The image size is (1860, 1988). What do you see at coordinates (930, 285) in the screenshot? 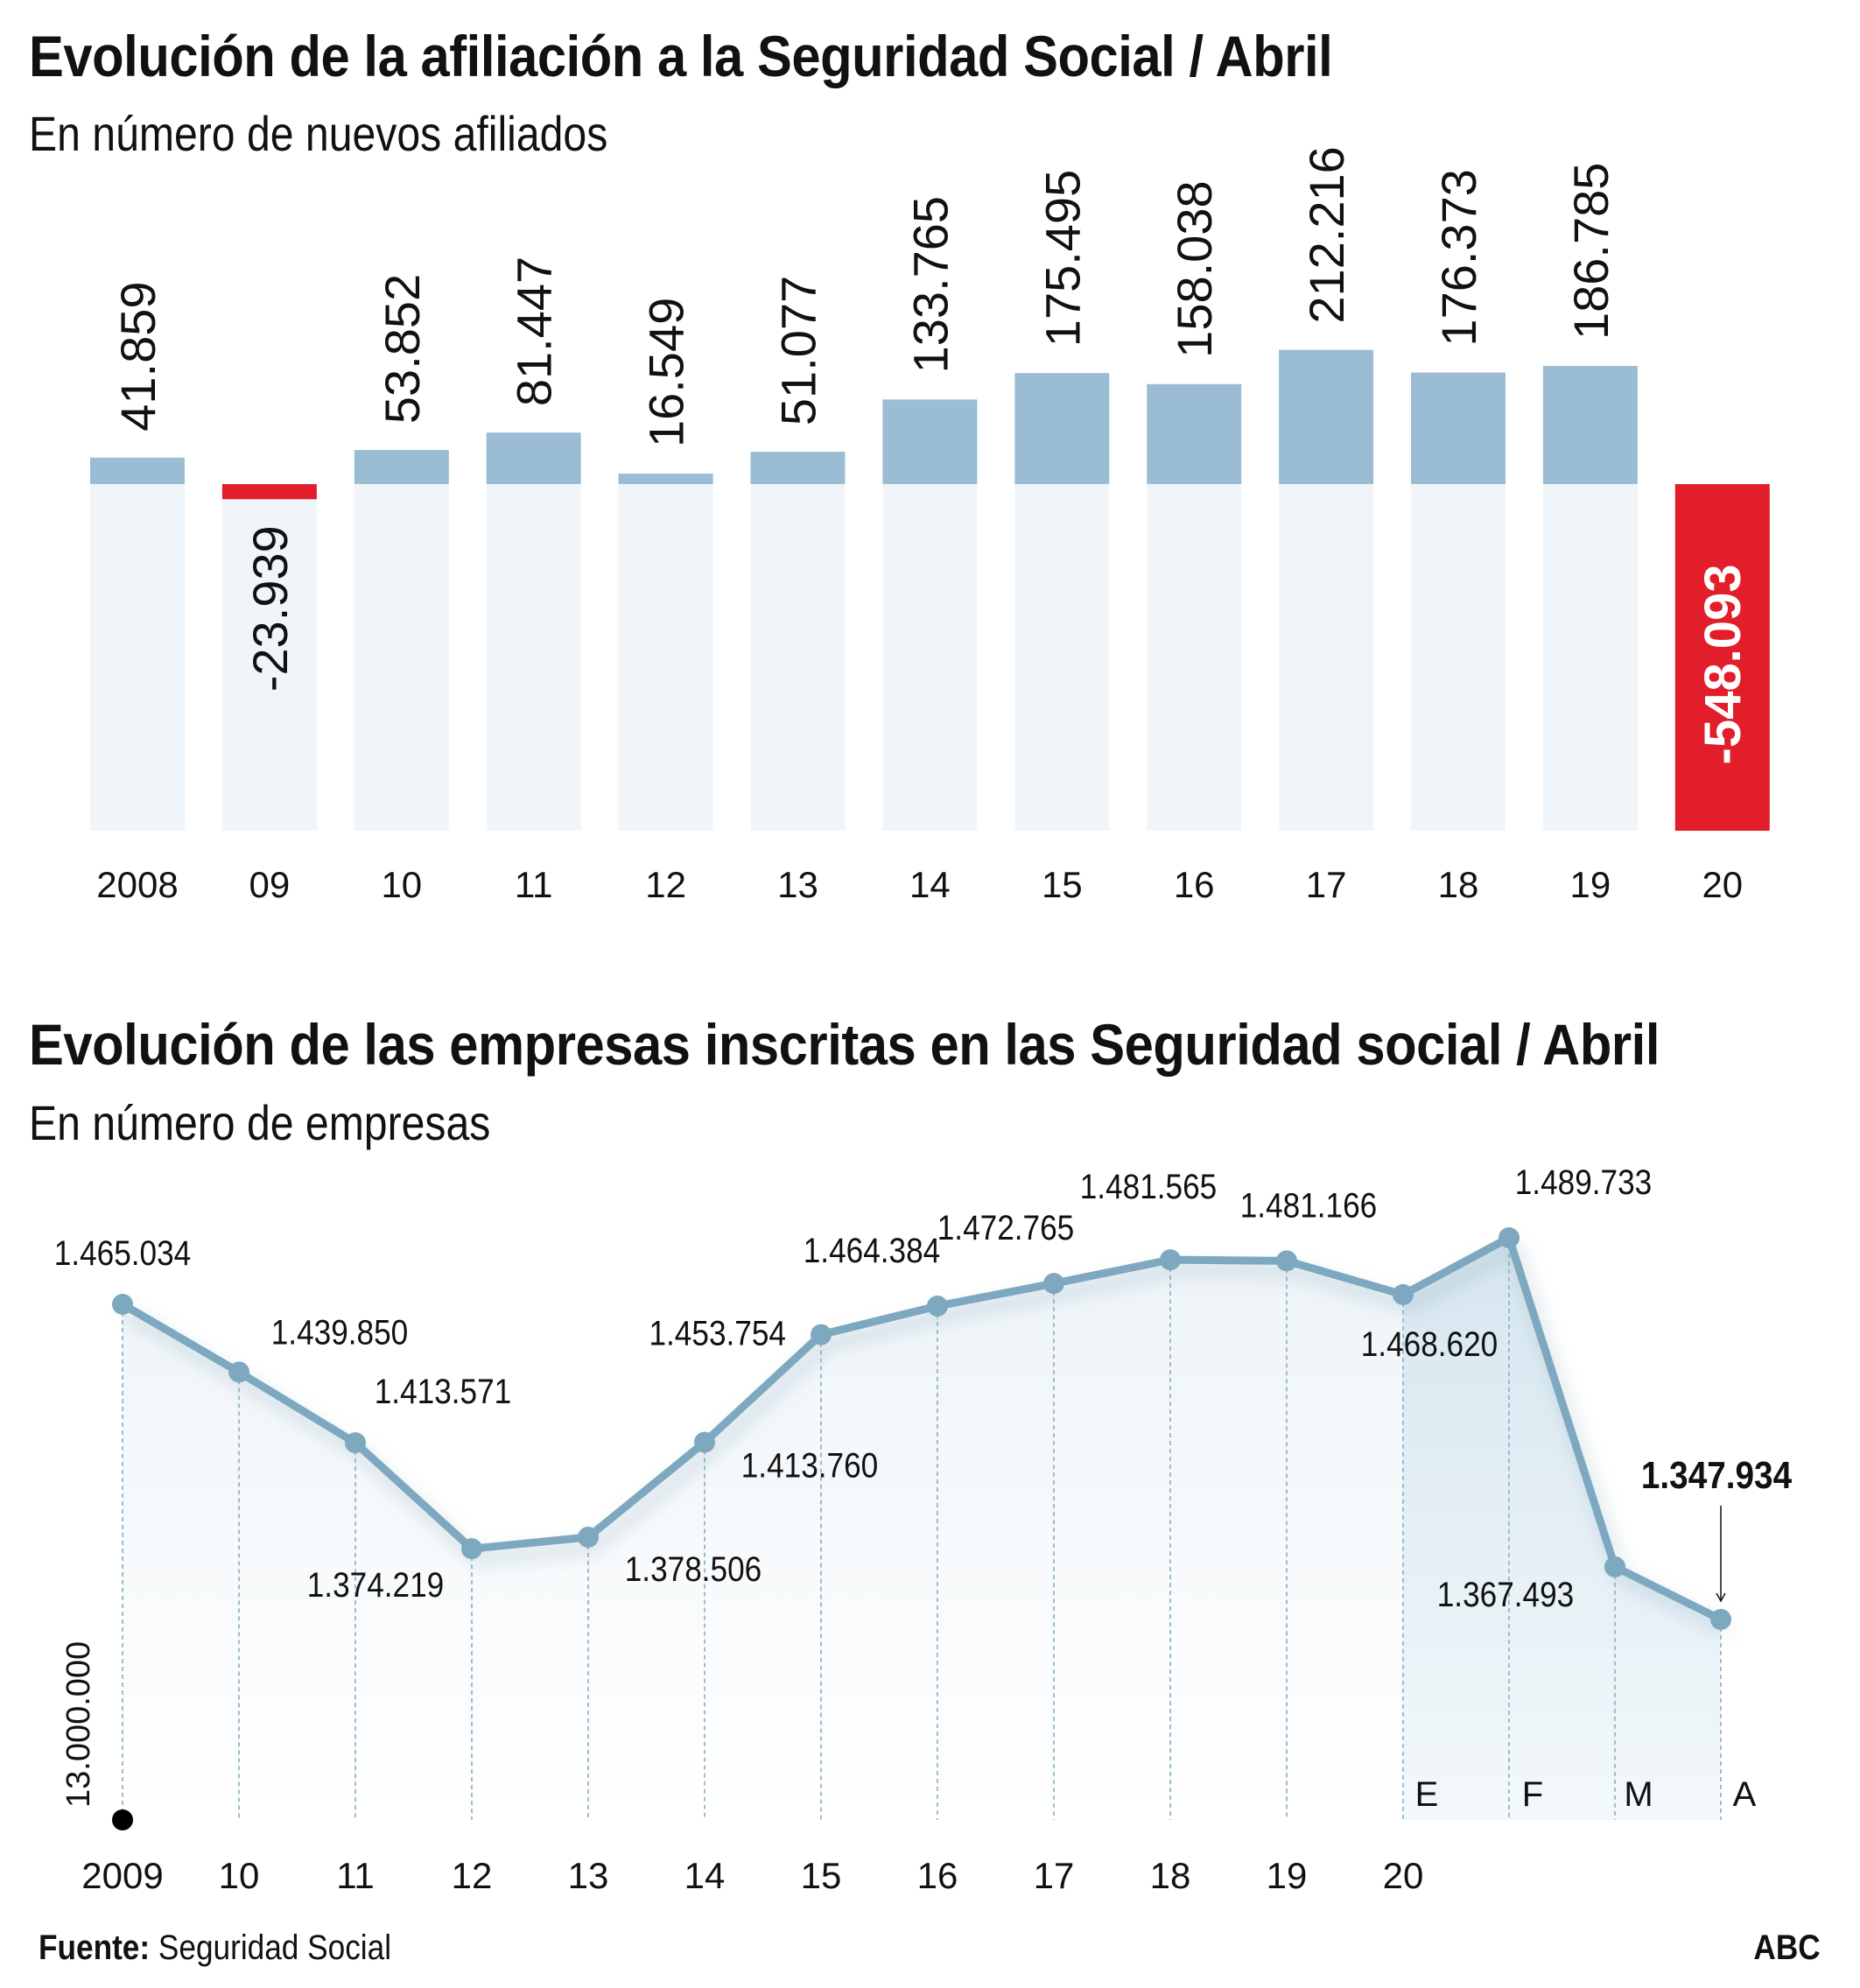
I see `bar-value-label: 133.765` at bounding box center [930, 285].